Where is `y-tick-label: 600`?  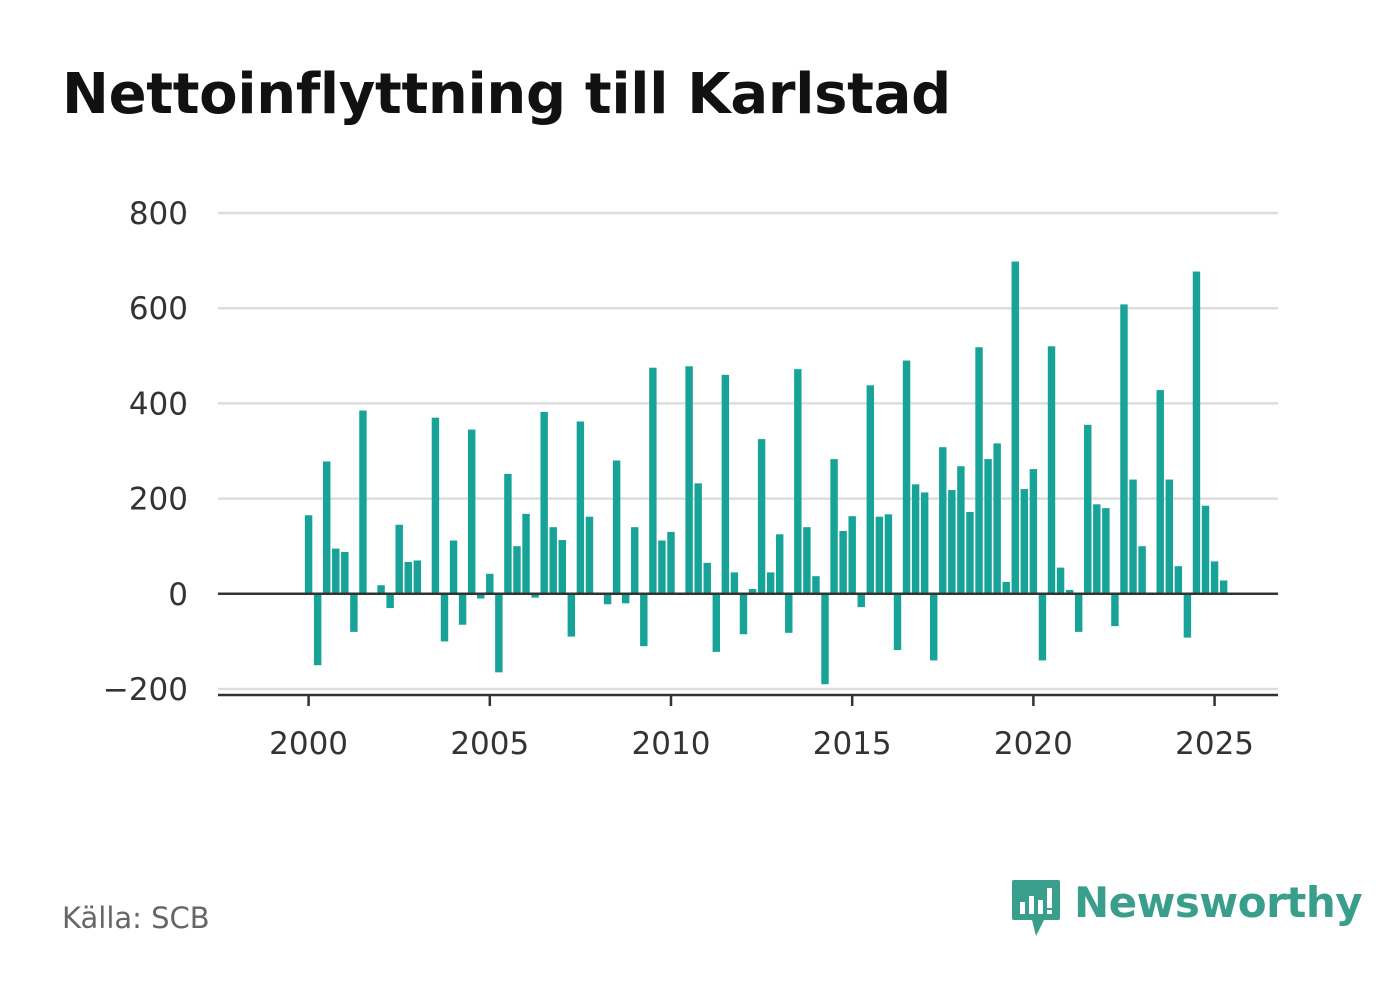 y-tick-label: 600 is located at coordinates (158, 309).